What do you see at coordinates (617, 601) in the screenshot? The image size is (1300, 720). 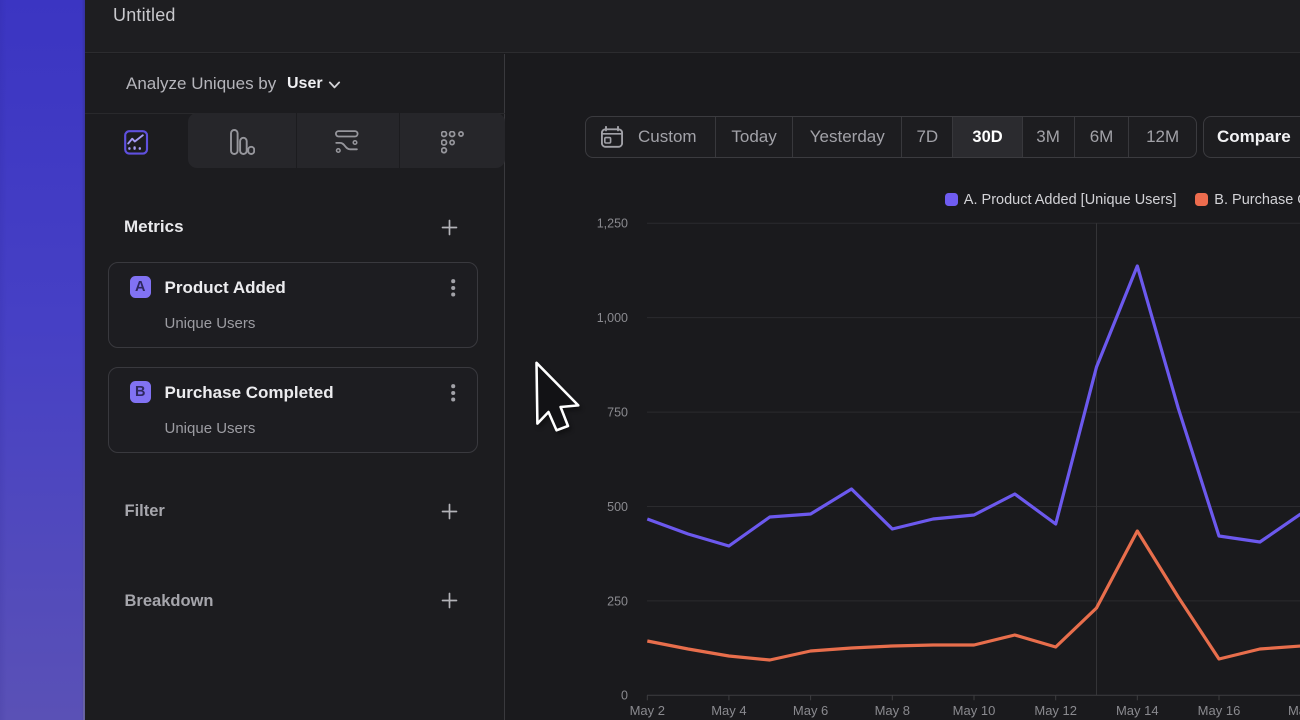 I see `svg-text: 250` at bounding box center [617, 601].